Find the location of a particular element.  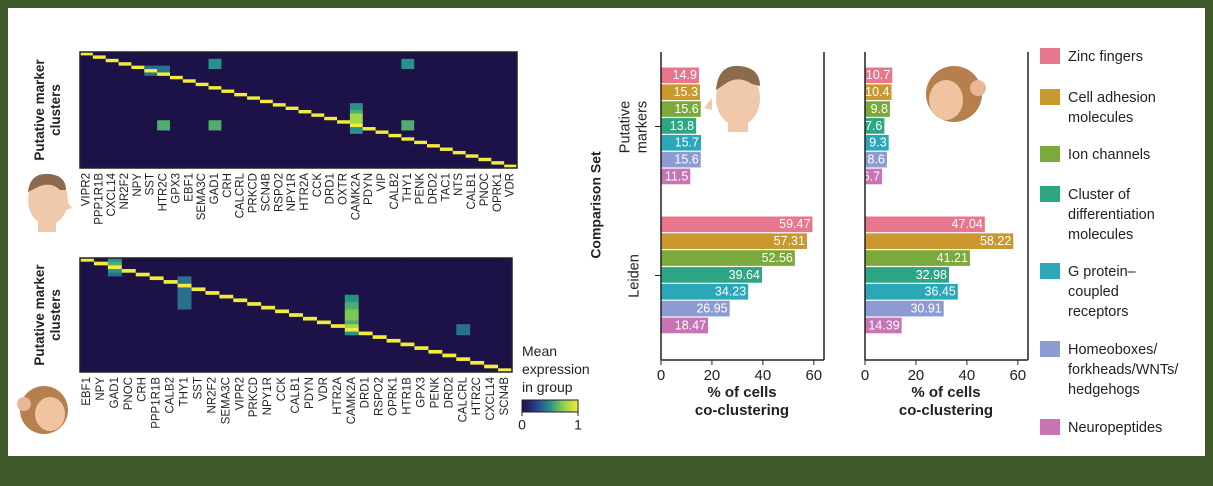

bar-value-label: 32.98 is located at coordinates (931, 275).